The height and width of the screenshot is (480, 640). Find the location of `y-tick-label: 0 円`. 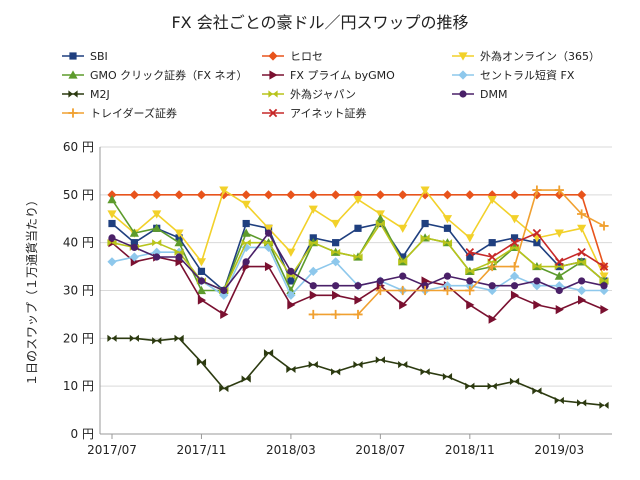

y-tick-label: 0 円 is located at coordinates (82, 434).